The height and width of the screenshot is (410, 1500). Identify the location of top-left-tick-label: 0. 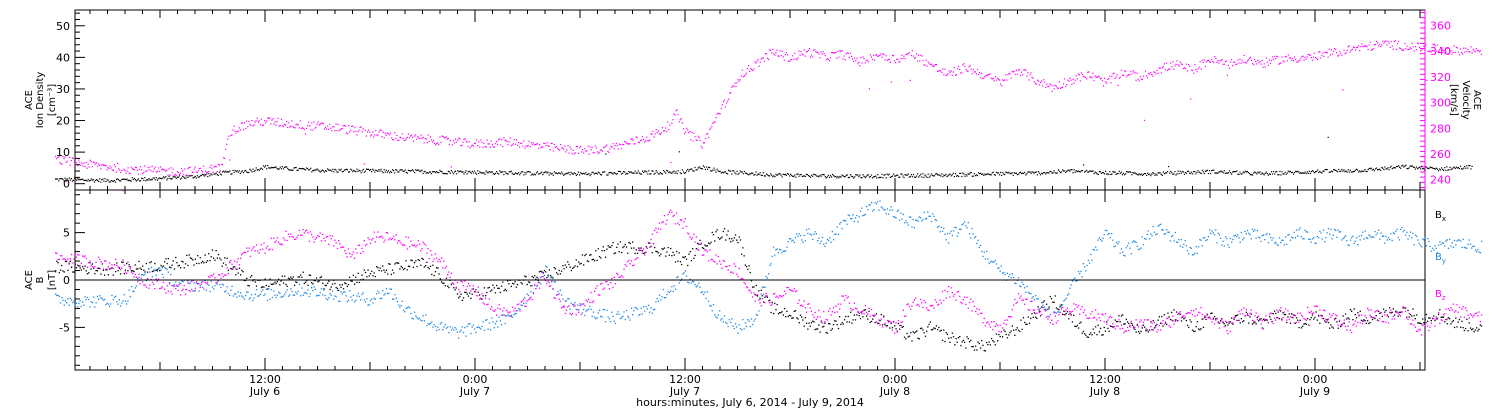
(66, 184).